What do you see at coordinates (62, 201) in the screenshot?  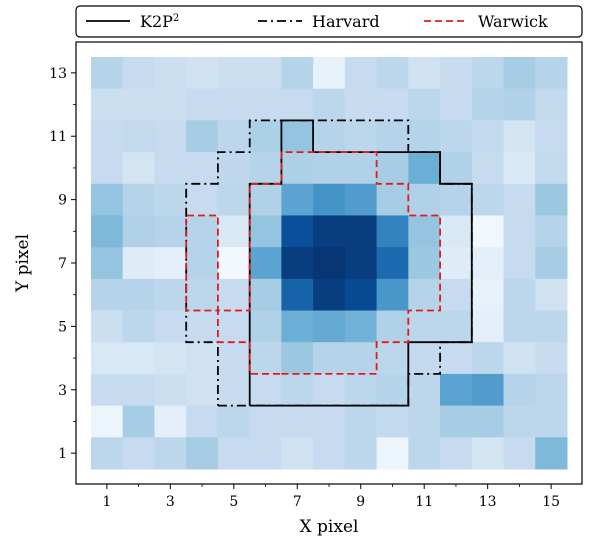 I see `y-tick-label: 9` at bounding box center [62, 201].